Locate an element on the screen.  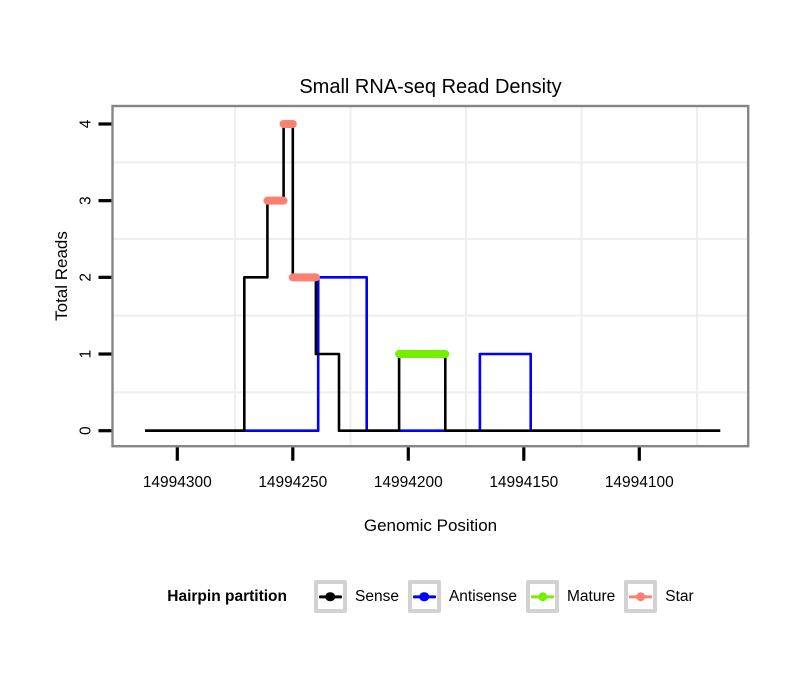
x-tick-label: 14994100 is located at coordinates (639, 482).